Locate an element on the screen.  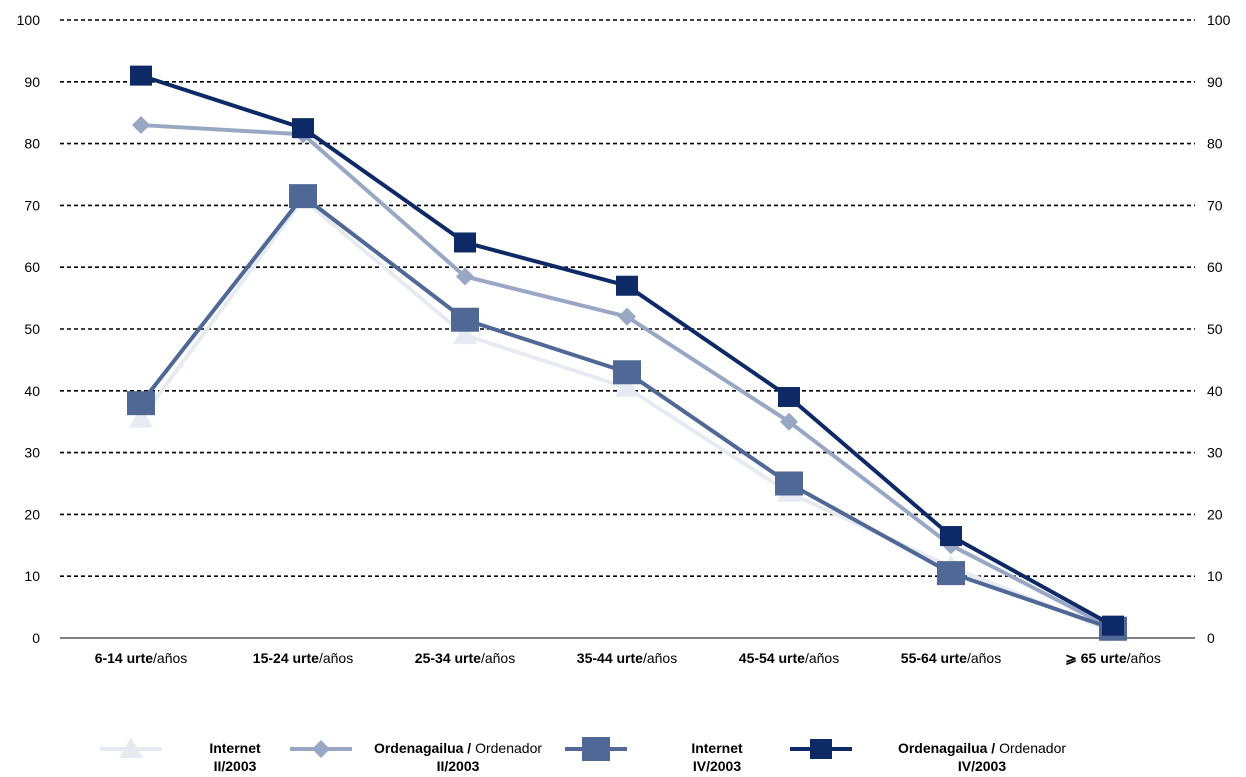
y-tick-label-right: 70 is located at coordinates (1215, 205).